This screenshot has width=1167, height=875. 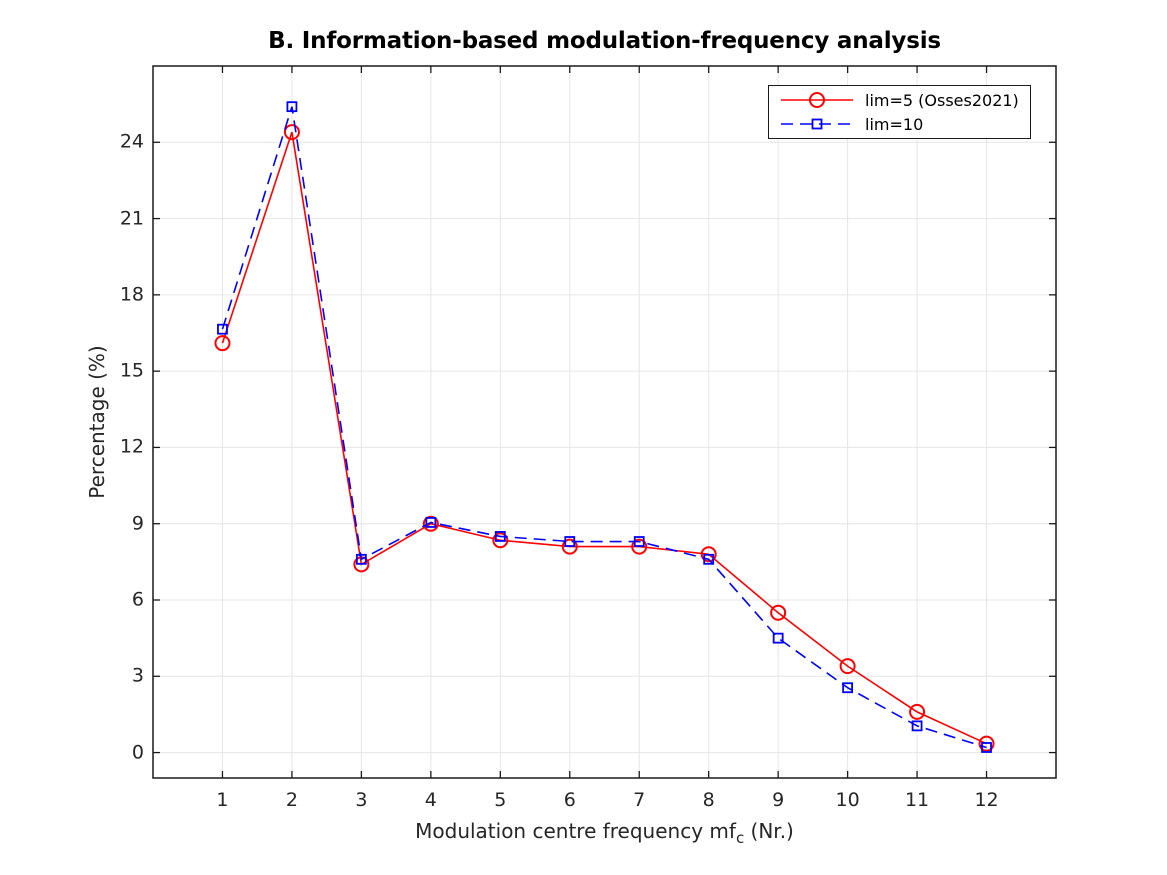 I want to click on x-tick-label: 9, so click(x=778, y=800).